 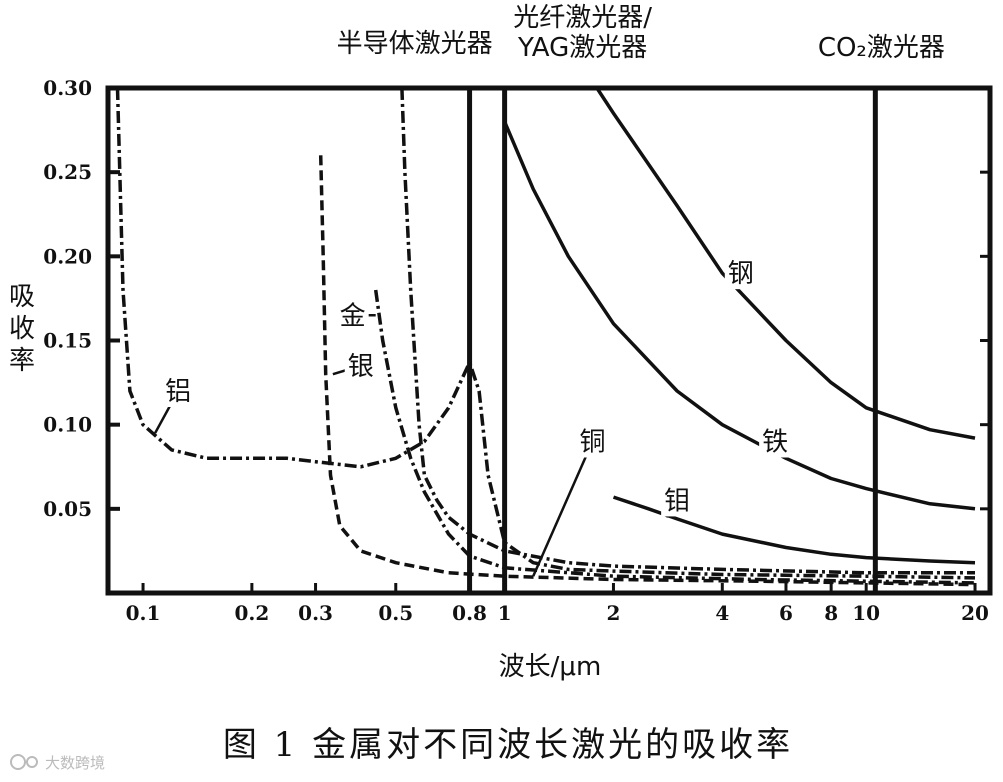 I want to click on series-label: 铝, so click(x=178, y=392).